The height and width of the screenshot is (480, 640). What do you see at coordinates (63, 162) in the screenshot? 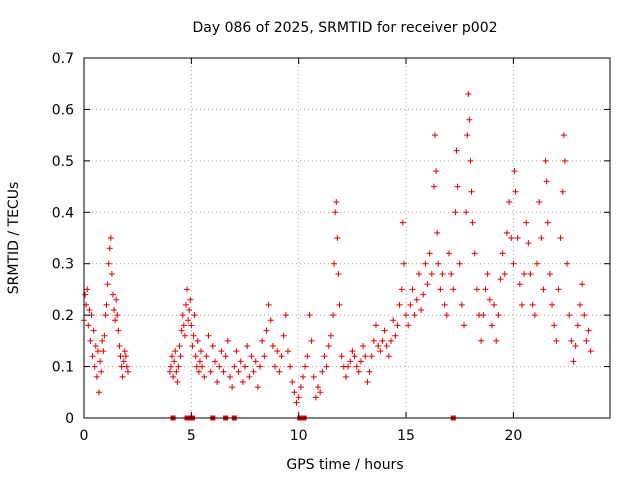
I see `y-tick-label: 0.5` at bounding box center [63, 162].